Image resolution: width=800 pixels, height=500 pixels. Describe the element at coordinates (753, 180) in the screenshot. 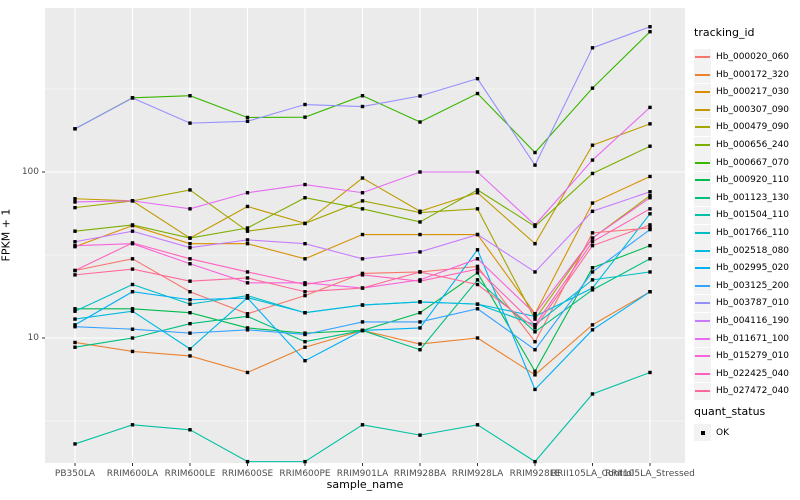

I see `legend-item-label: Hb_000920_110` at that location.